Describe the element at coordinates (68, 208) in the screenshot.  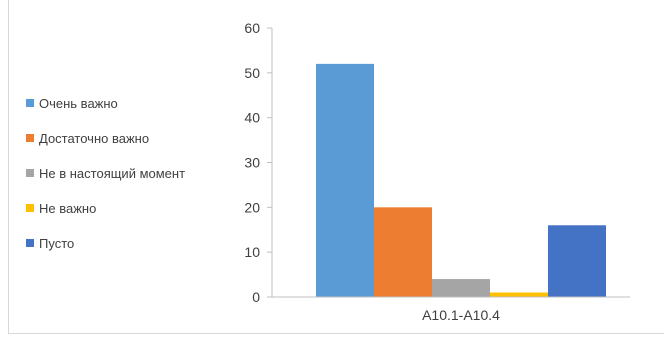
I see `legend-label: Не важно` at that location.